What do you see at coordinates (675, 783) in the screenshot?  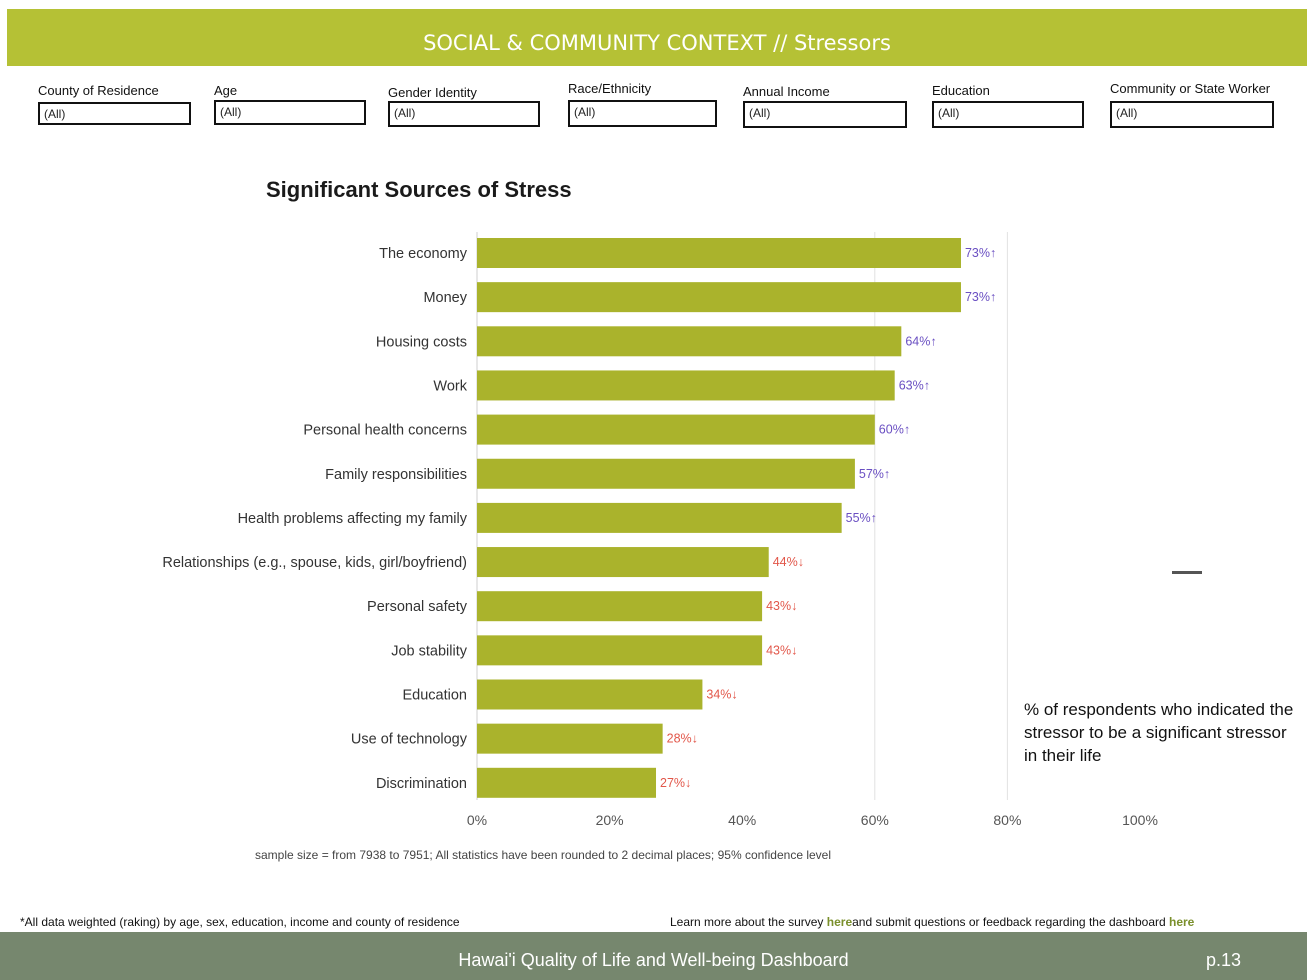 I see `data-label: 27%↓` at bounding box center [675, 783].